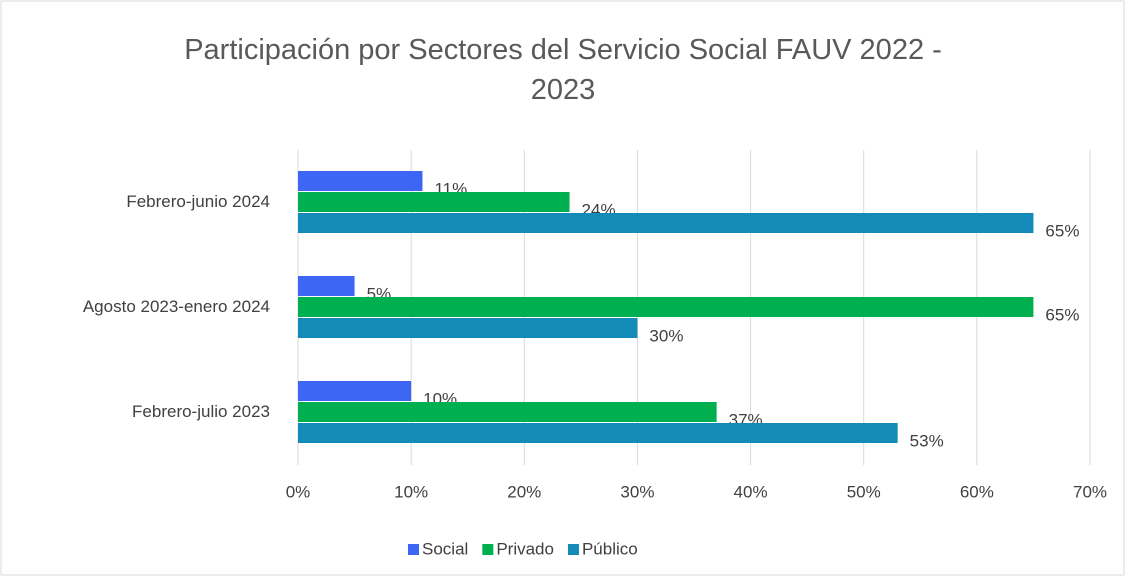 The height and width of the screenshot is (577, 1126). What do you see at coordinates (411, 491) in the screenshot?
I see `x-tick-label: 10%` at bounding box center [411, 491].